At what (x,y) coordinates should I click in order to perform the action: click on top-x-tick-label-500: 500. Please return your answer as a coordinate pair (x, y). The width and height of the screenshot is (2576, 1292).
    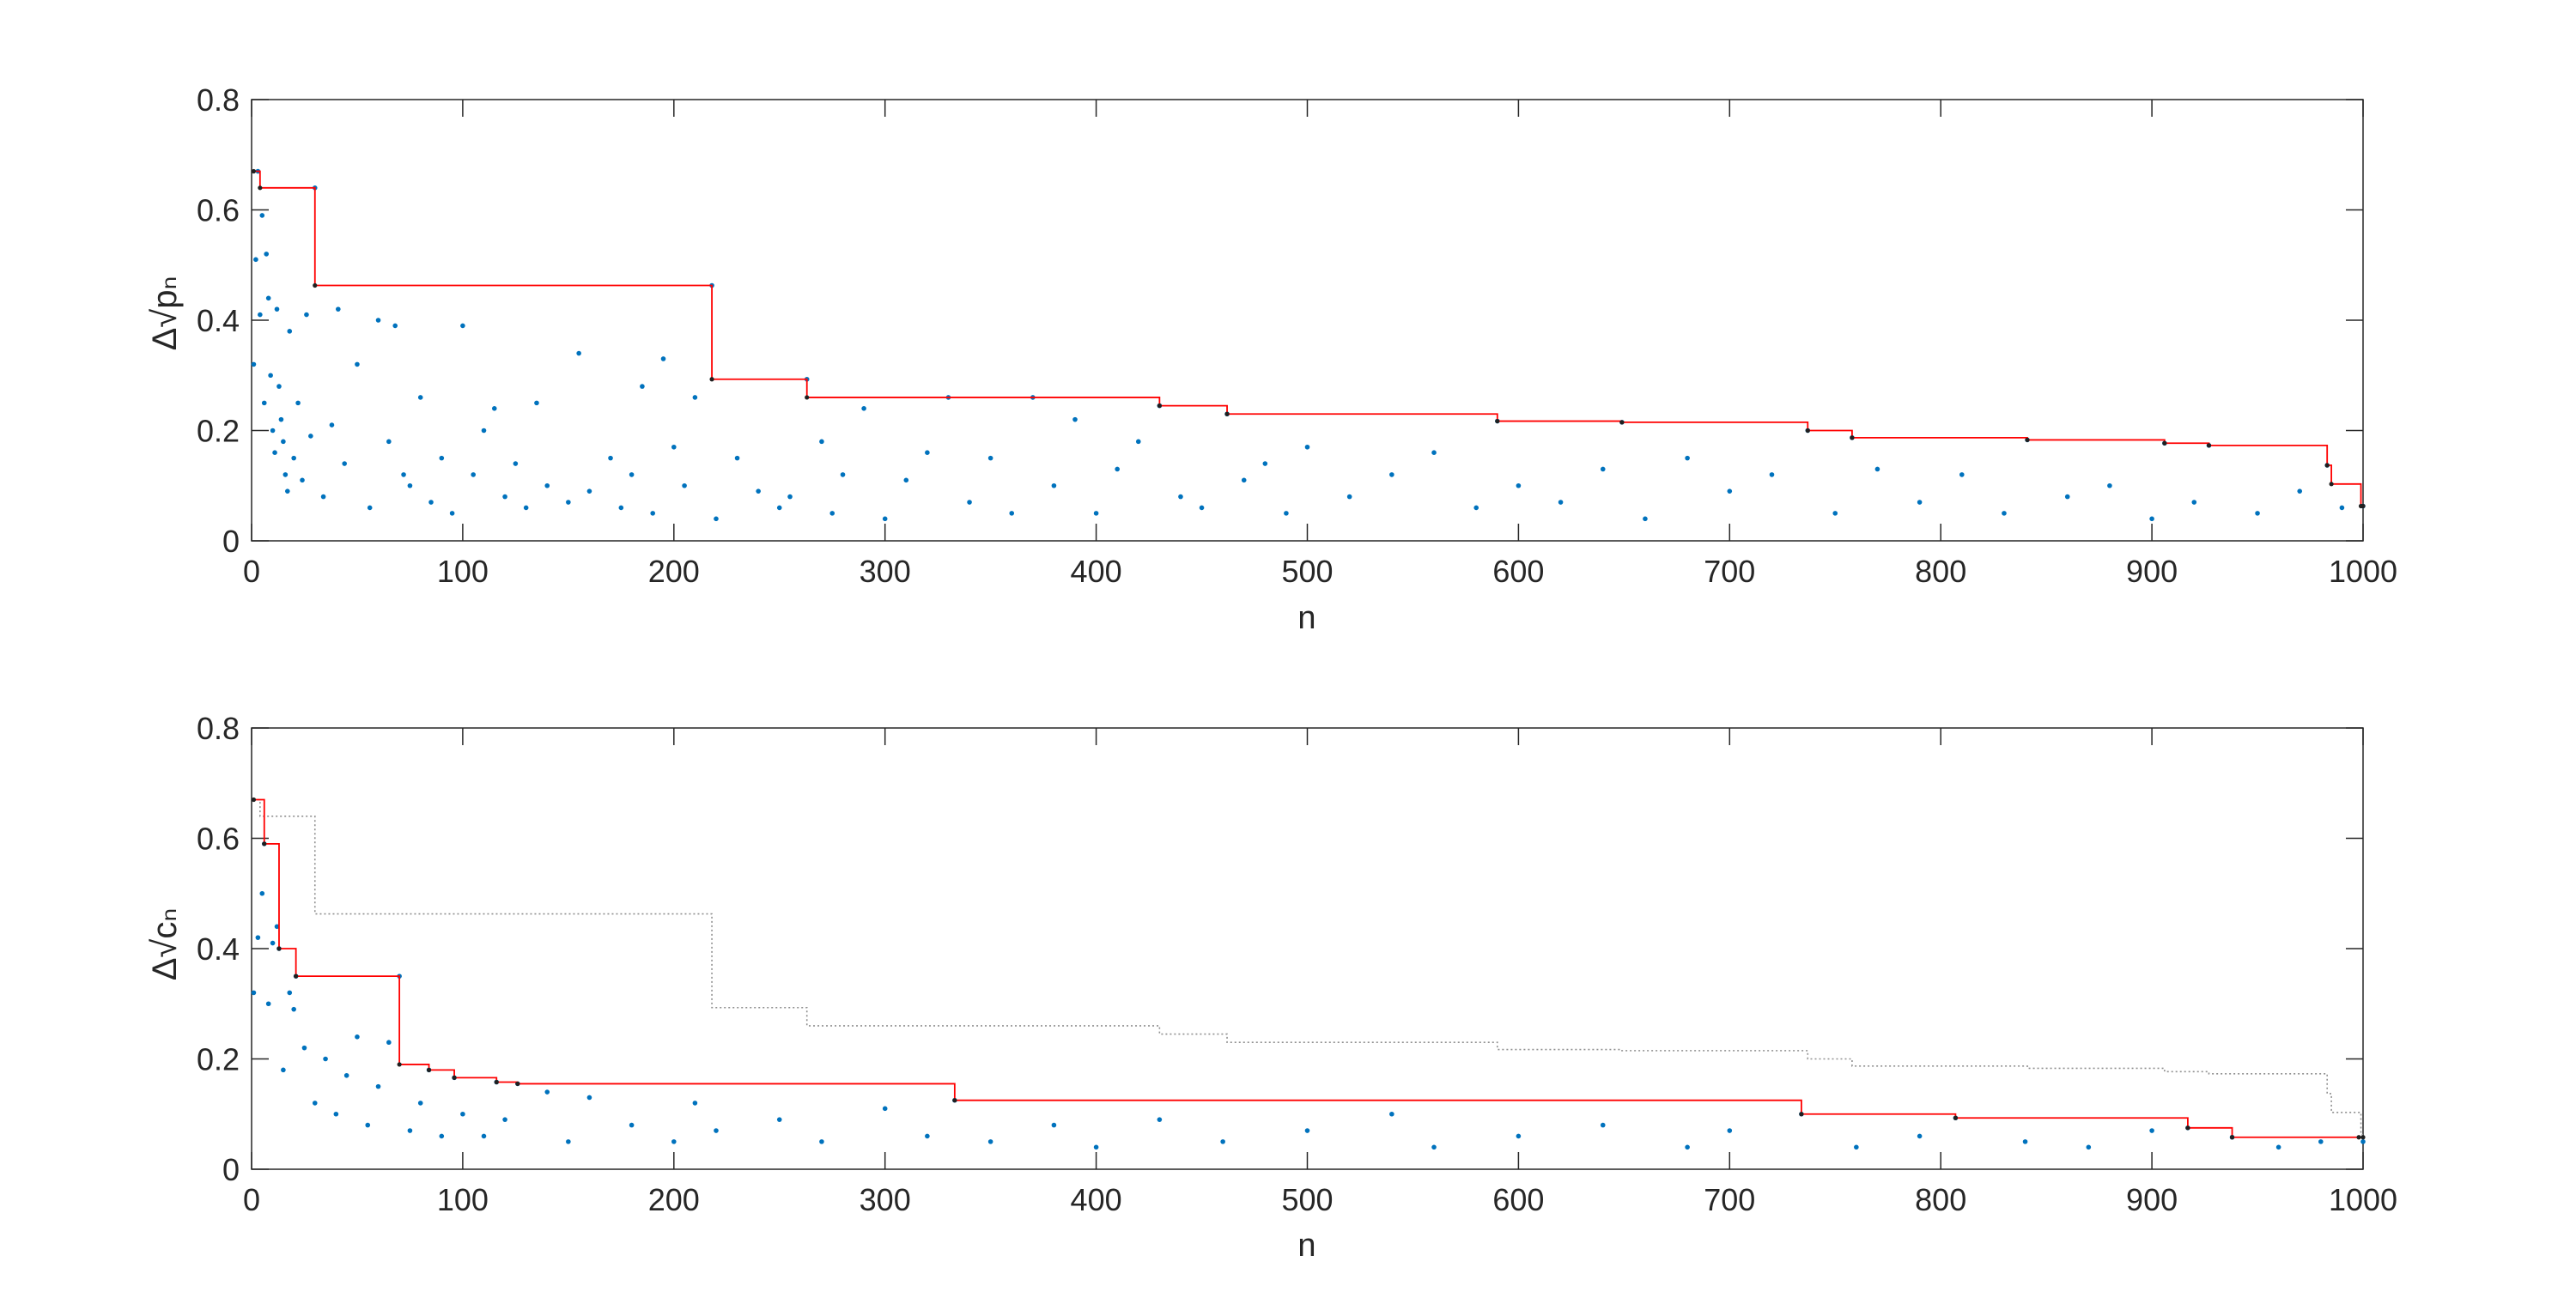
    Looking at the image, I should click on (1307, 571).